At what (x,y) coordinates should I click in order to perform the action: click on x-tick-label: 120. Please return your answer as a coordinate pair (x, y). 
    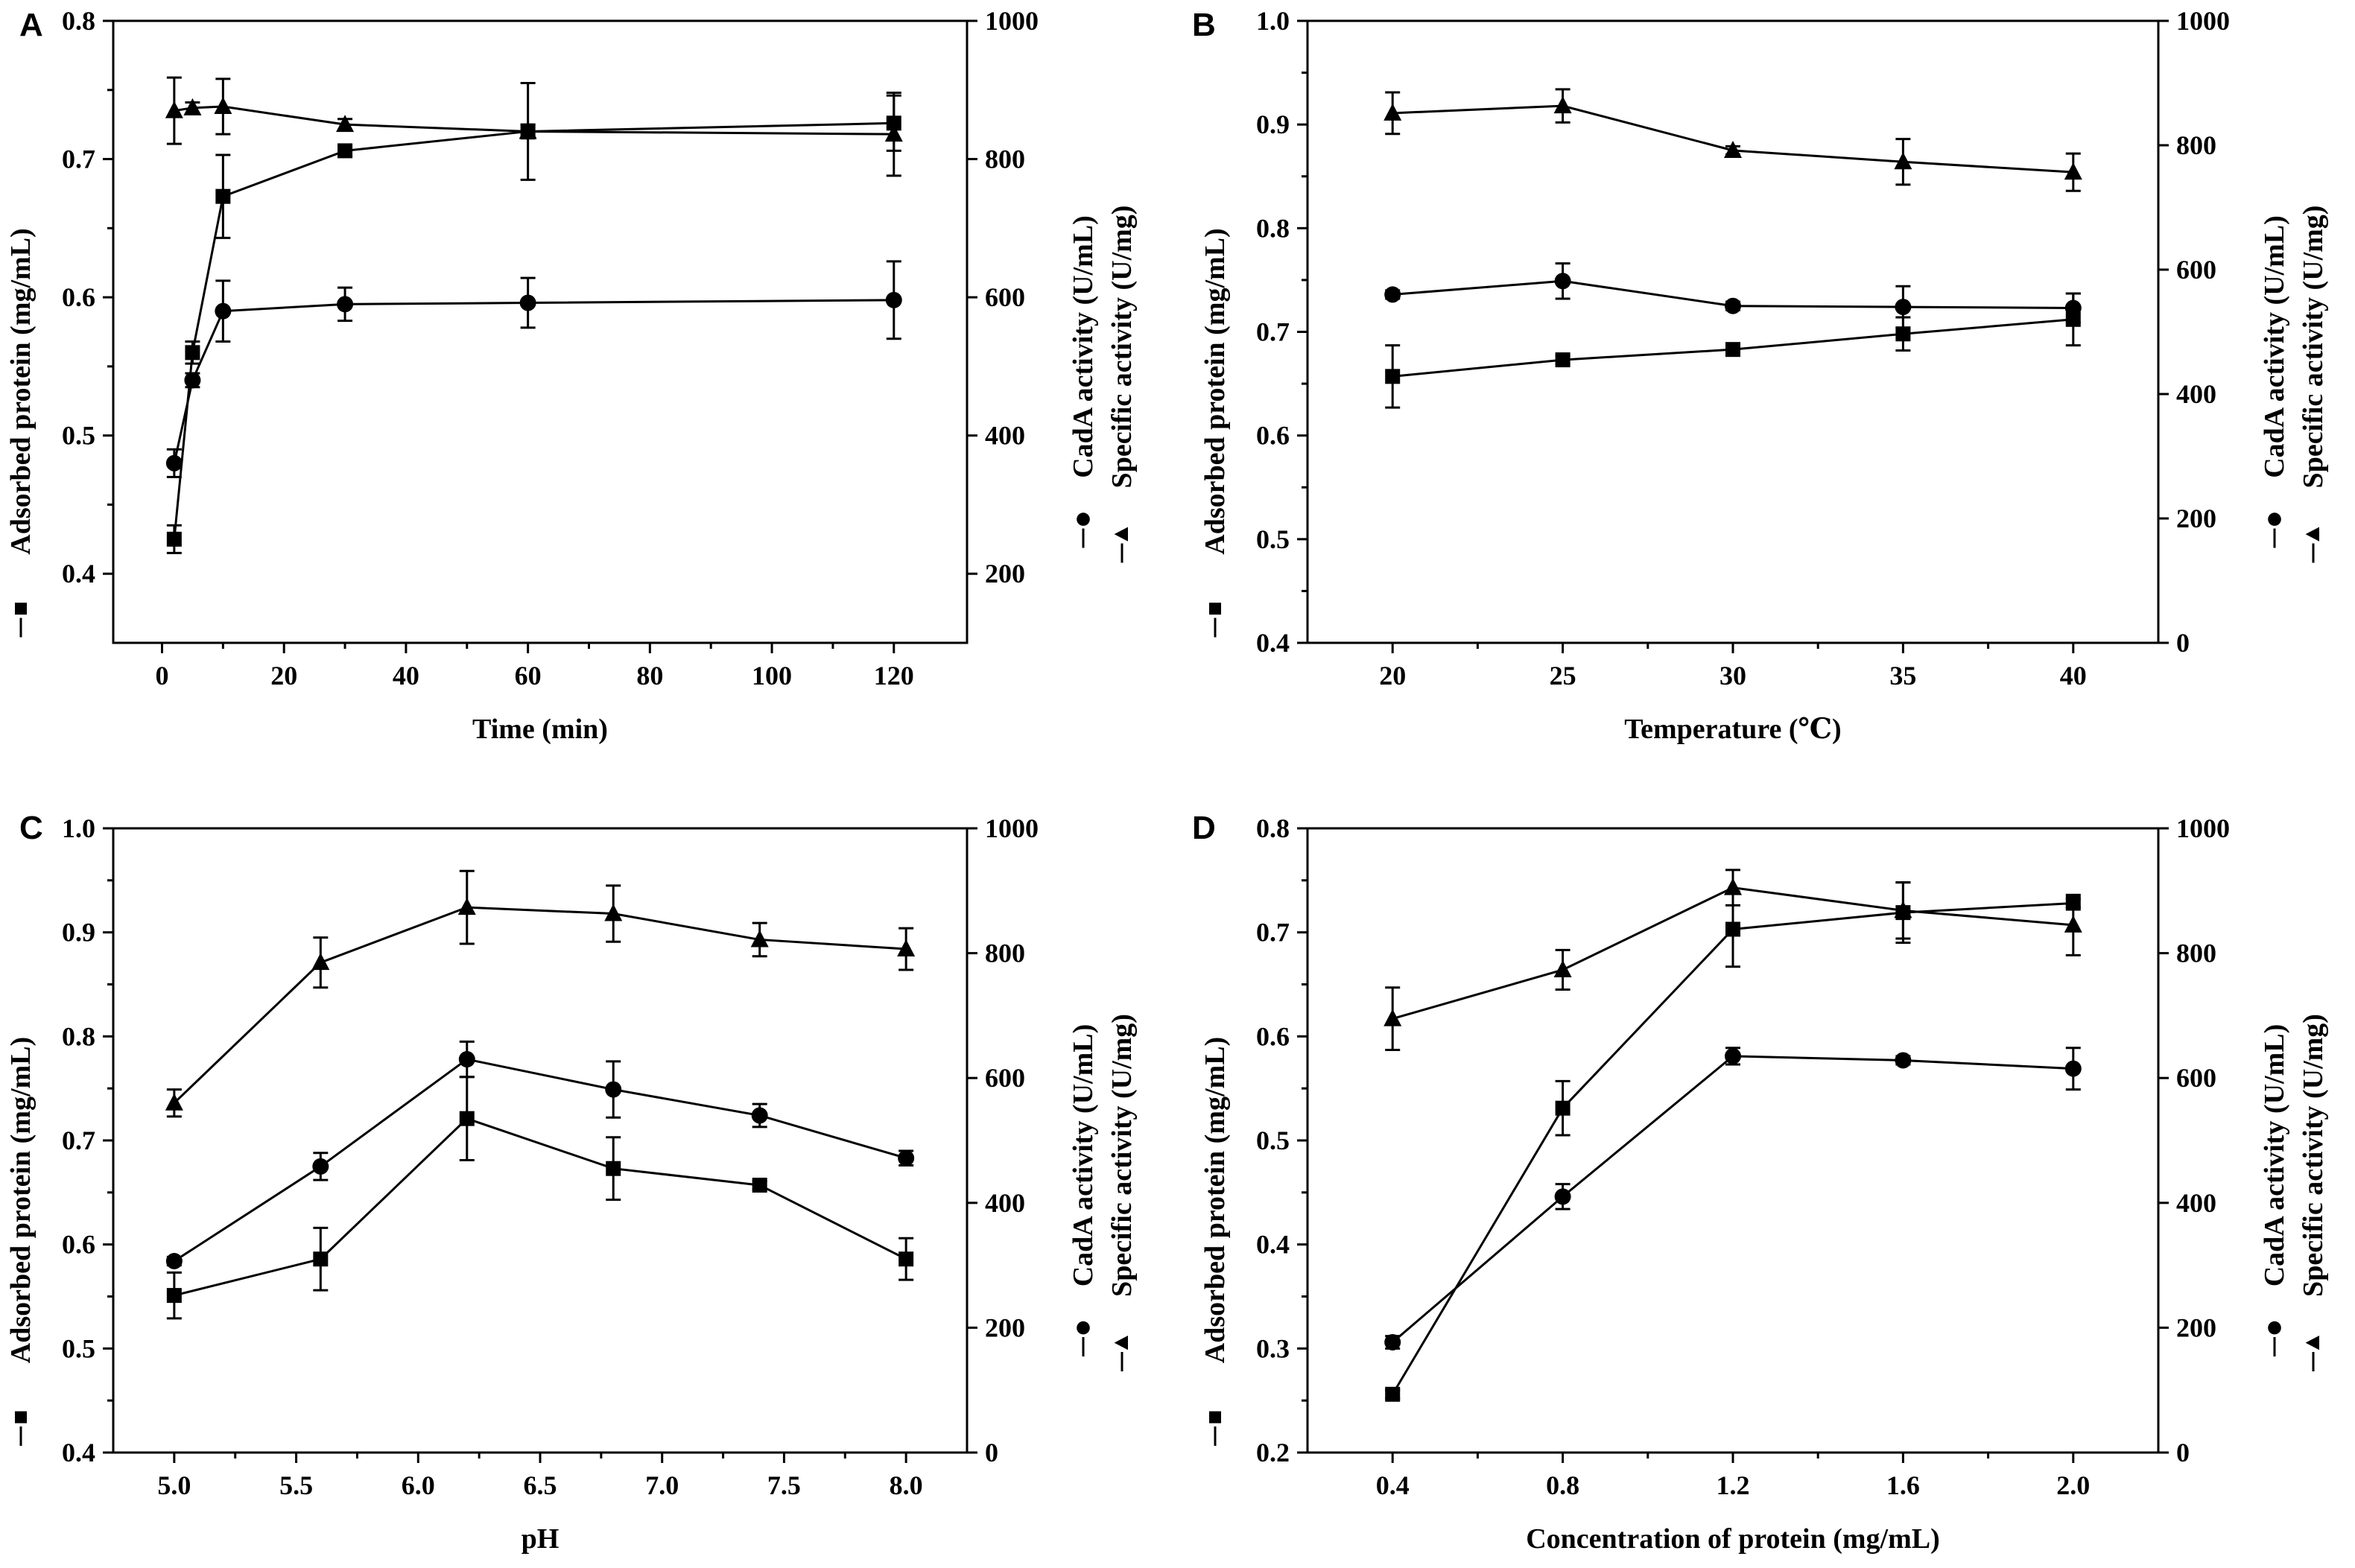
    Looking at the image, I should click on (894, 676).